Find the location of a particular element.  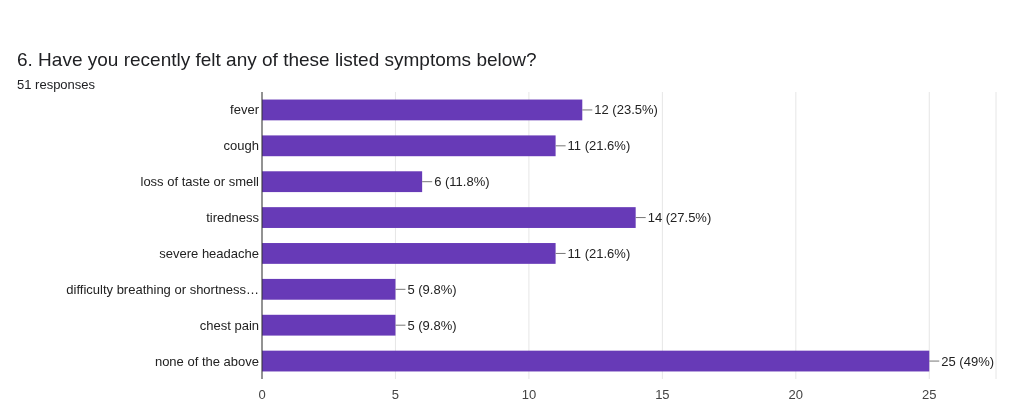

chart-title: 6. Have you recently felt any of these listed symptoms below? is located at coordinates (277, 59).